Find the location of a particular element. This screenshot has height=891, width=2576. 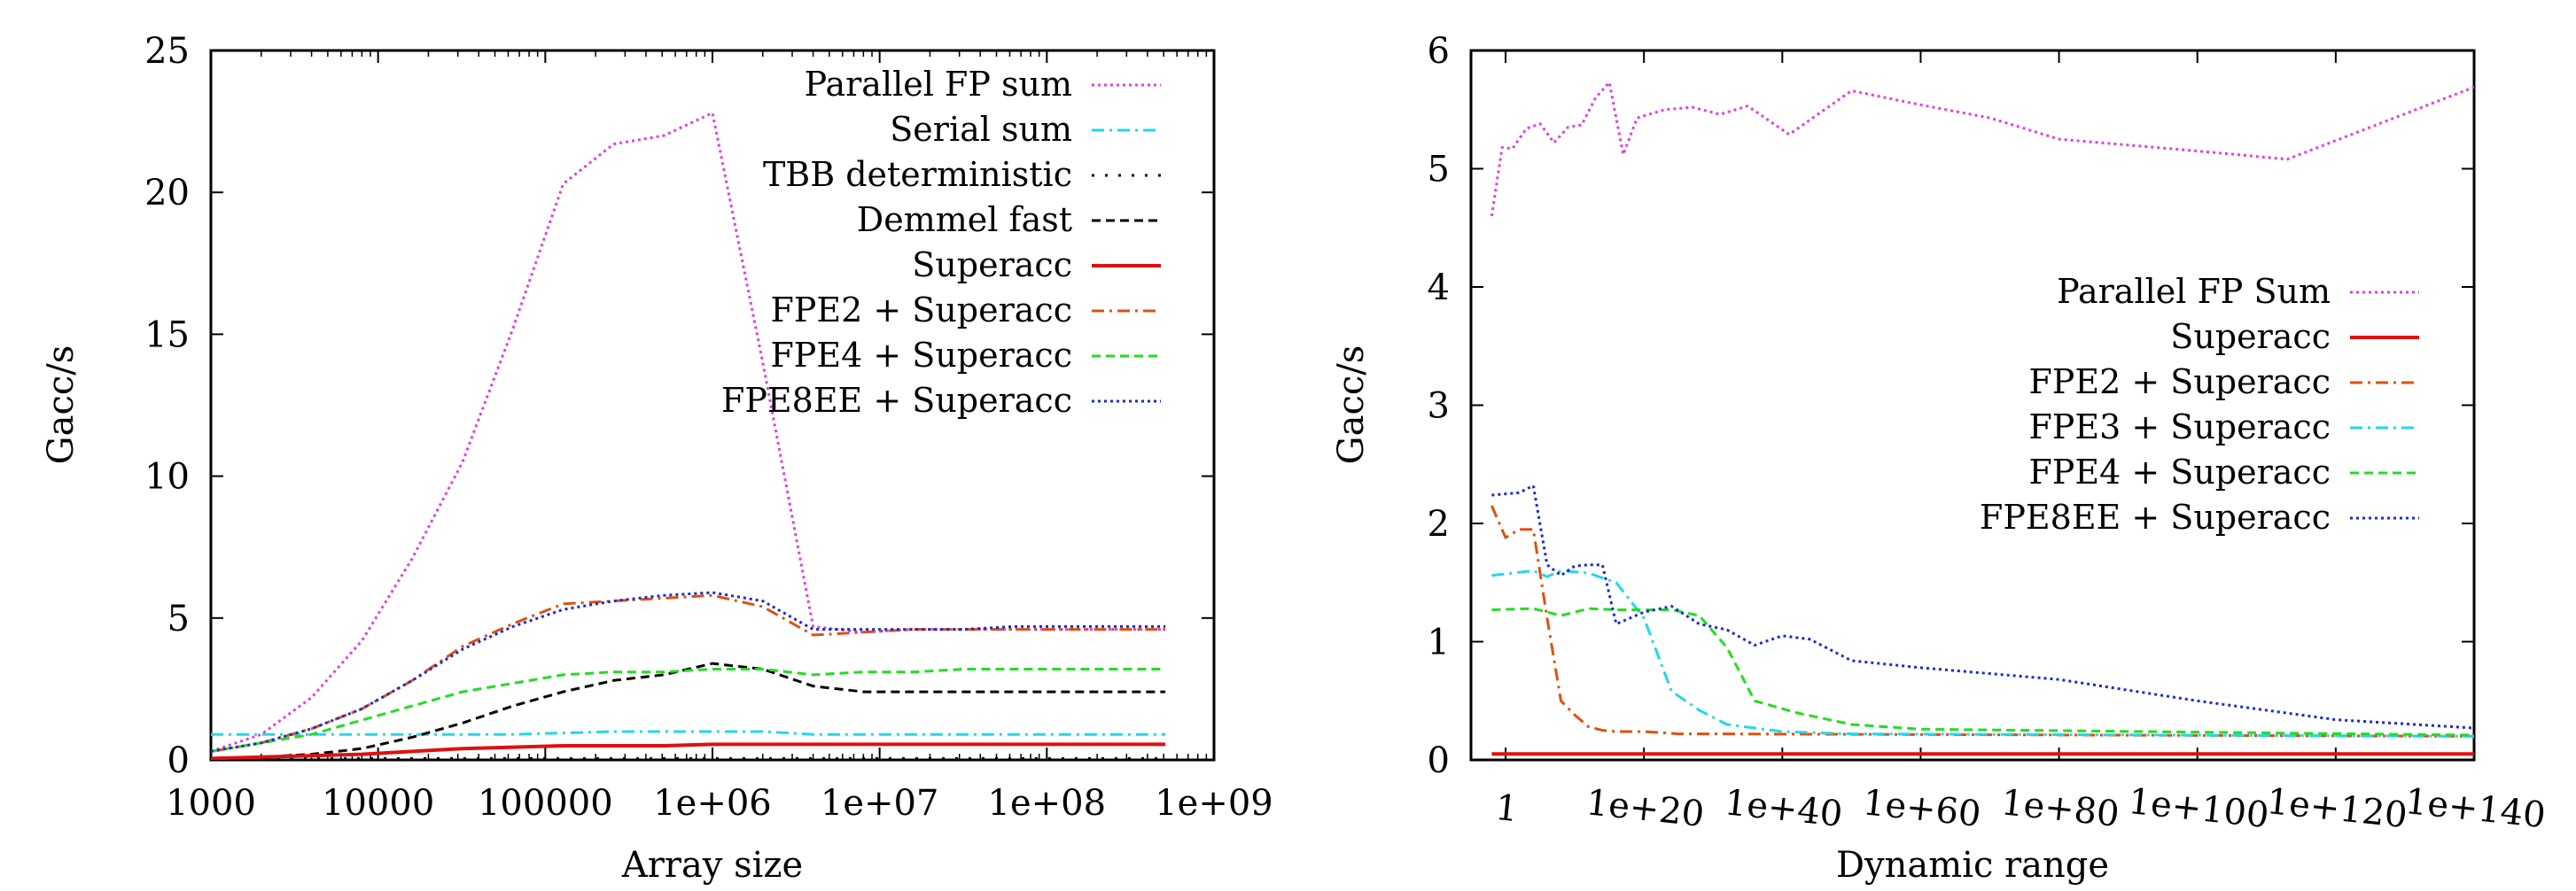

legend-label: Parallel FP sum is located at coordinates (939, 84).